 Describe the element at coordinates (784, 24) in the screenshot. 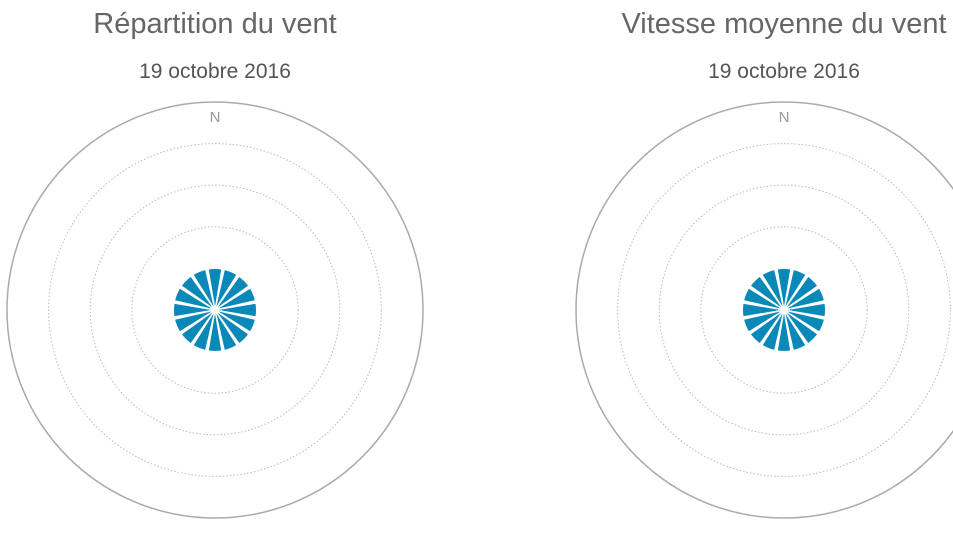

I see `chart-title: Vitesse moyenne du vent` at that location.